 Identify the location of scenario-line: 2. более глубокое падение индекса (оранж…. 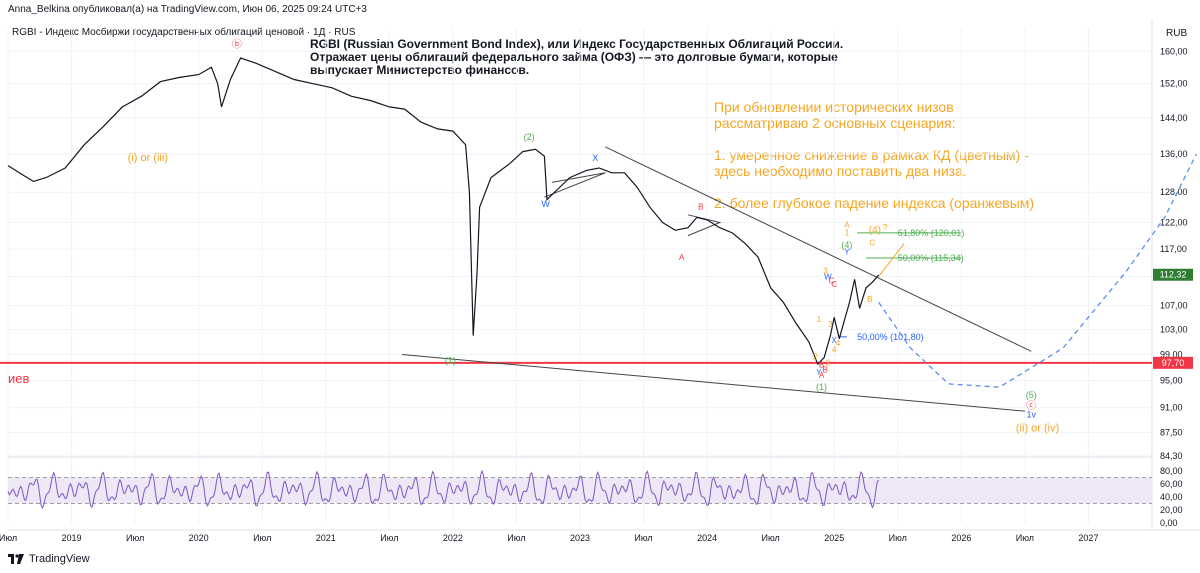
(874, 203).